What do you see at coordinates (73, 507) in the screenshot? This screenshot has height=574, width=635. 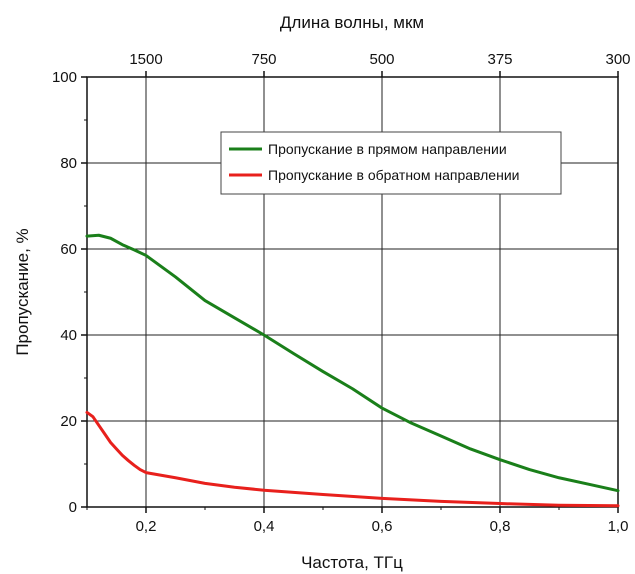 I see `y-tick-label-0: 0` at bounding box center [73, 507].